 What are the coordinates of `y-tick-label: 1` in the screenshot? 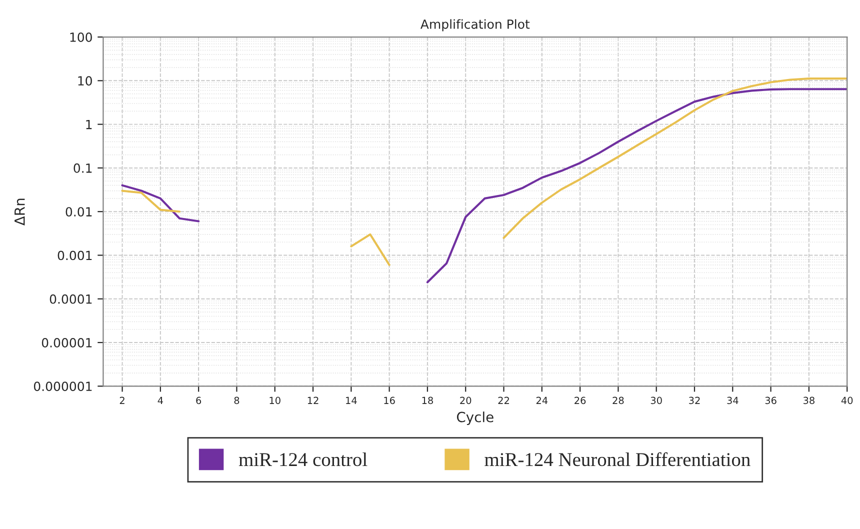 It's located at (89, 125).